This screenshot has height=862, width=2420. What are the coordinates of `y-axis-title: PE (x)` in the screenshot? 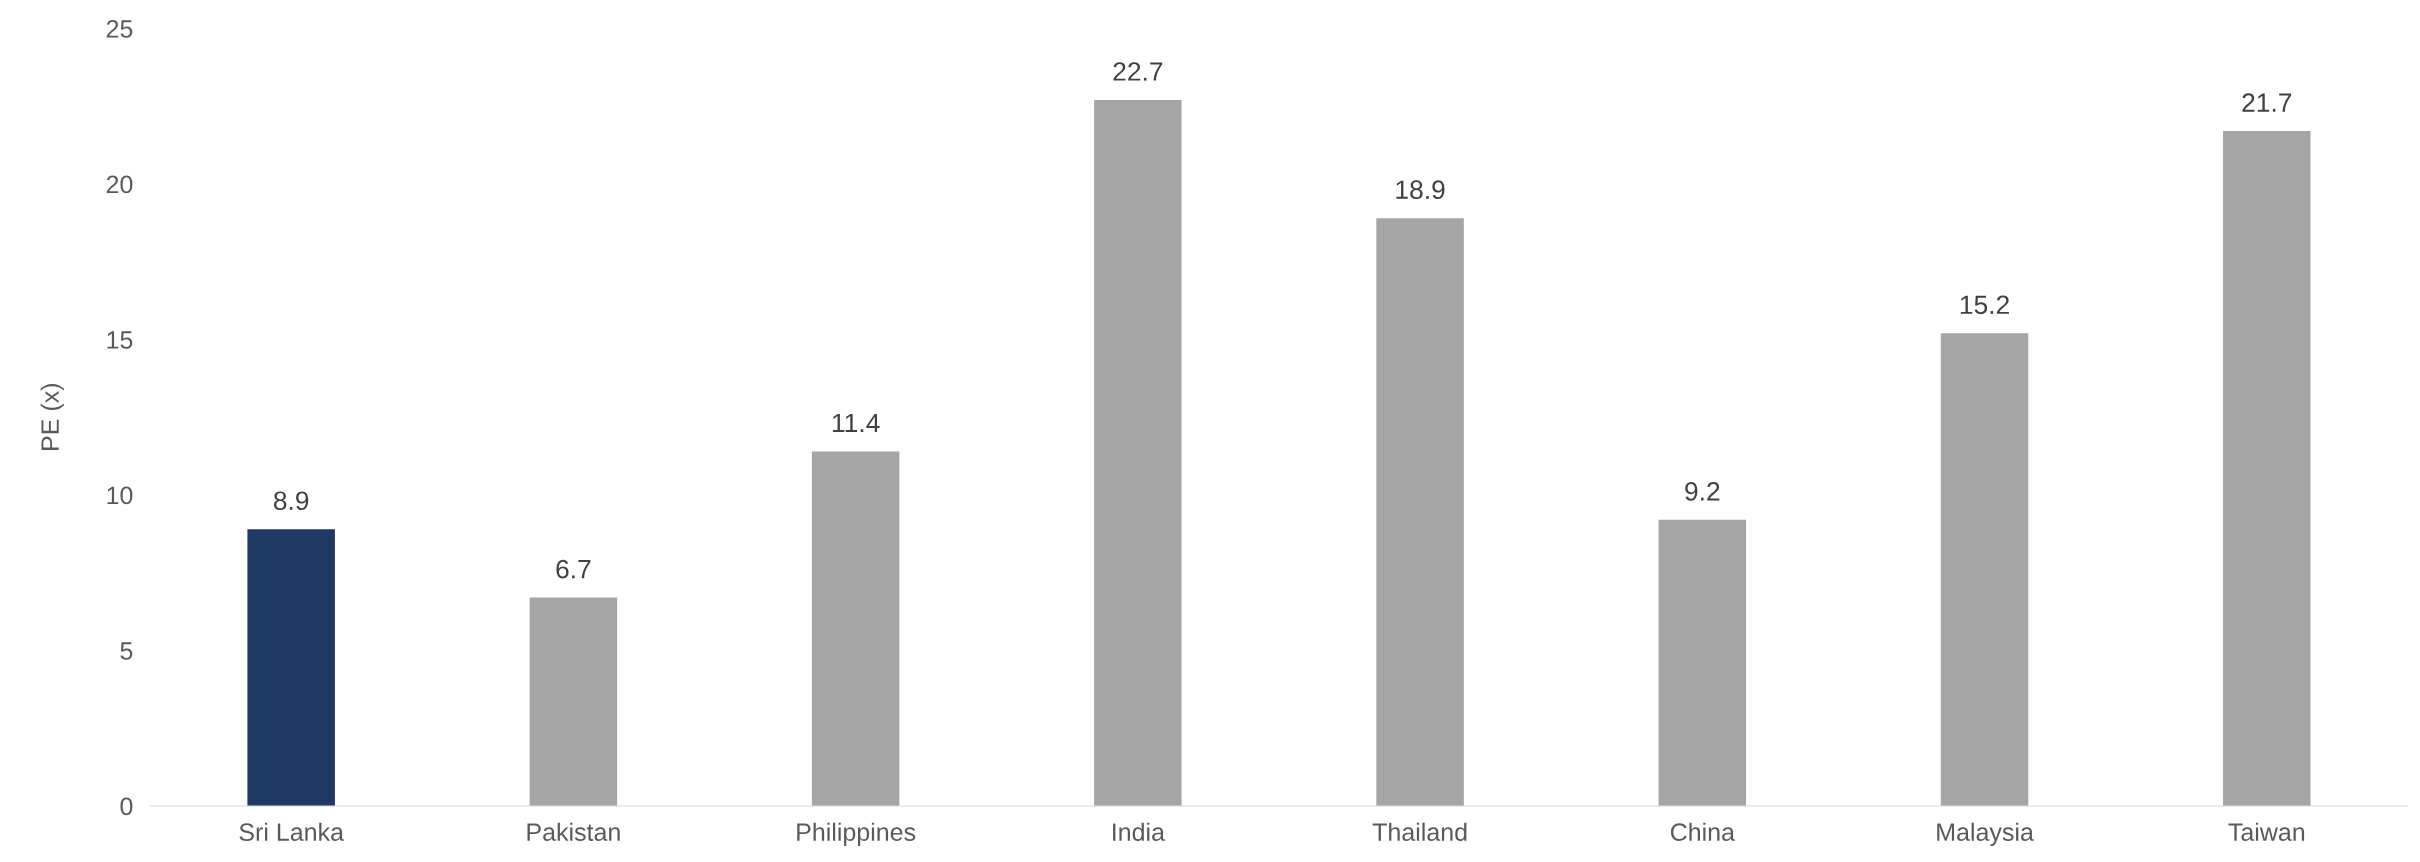 It's located at (52, 417).